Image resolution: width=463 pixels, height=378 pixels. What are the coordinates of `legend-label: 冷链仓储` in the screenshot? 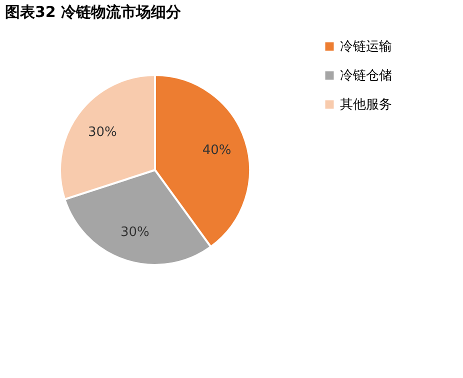 It's located at (366, 76).